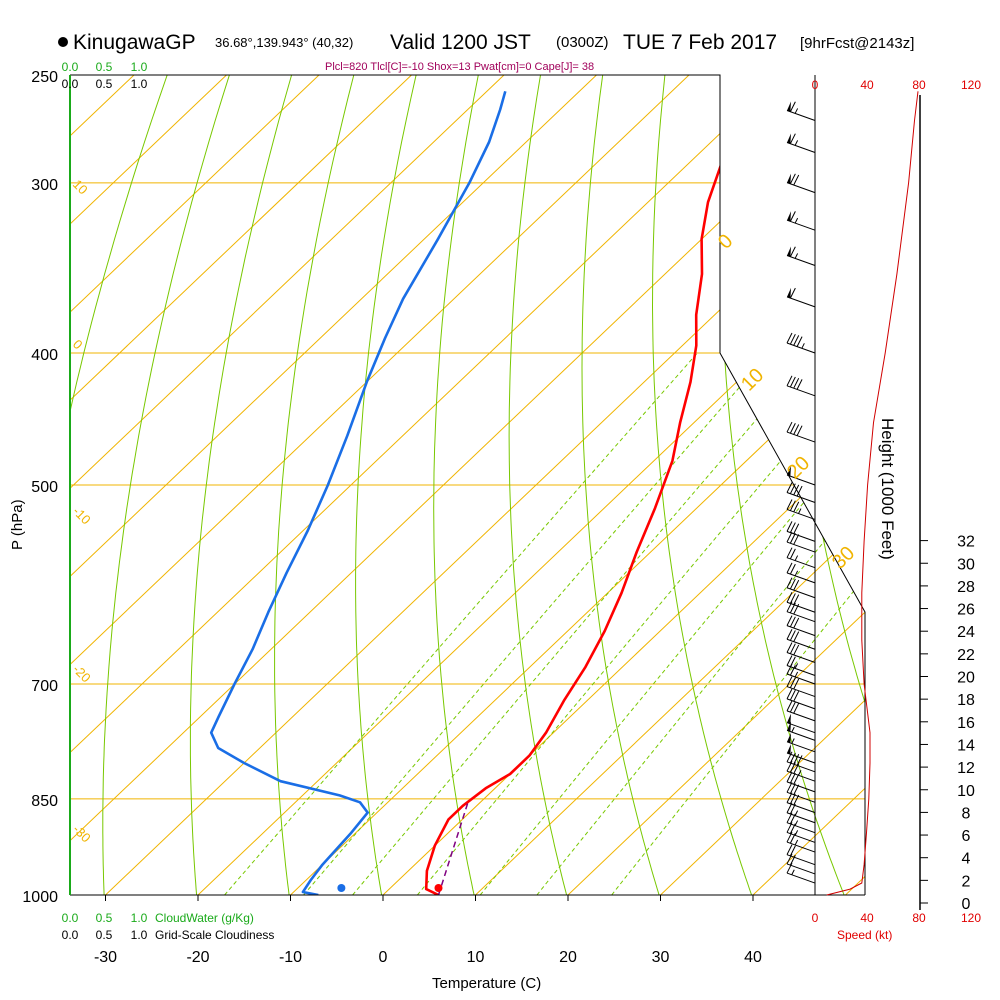  Describe the element at coordinates (801, 492) in the screenshot. I see `wind-barbs` at that location.